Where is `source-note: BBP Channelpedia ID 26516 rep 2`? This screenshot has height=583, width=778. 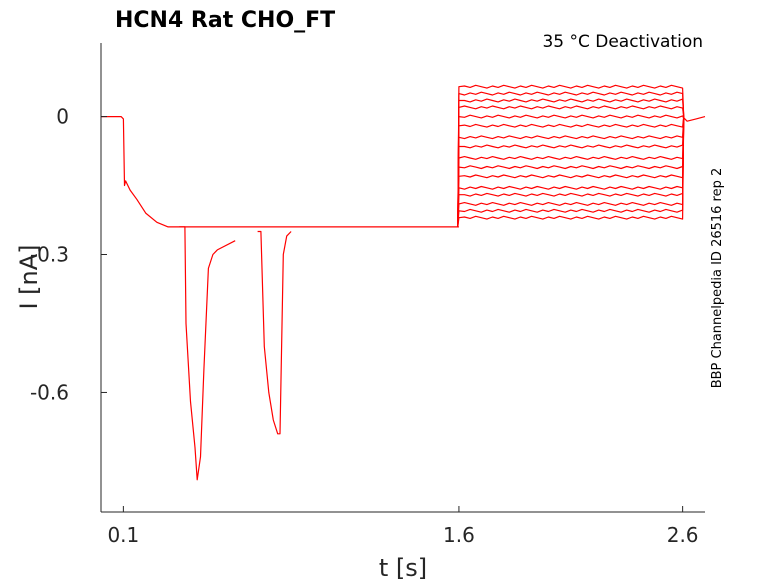
source-note: BBP Channelpedia ID 26516 rep 2 is located at coordinates (717, 278).